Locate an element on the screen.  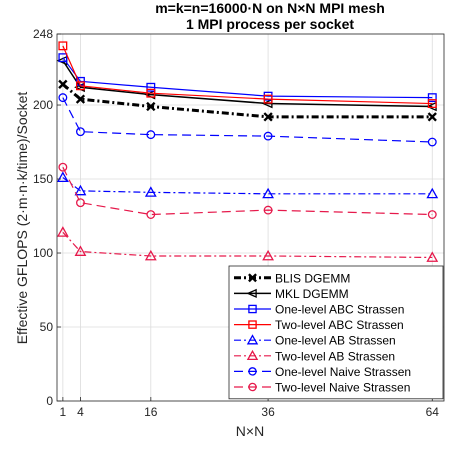
y-tick-label: 248 is located at coordinates (43, 34).